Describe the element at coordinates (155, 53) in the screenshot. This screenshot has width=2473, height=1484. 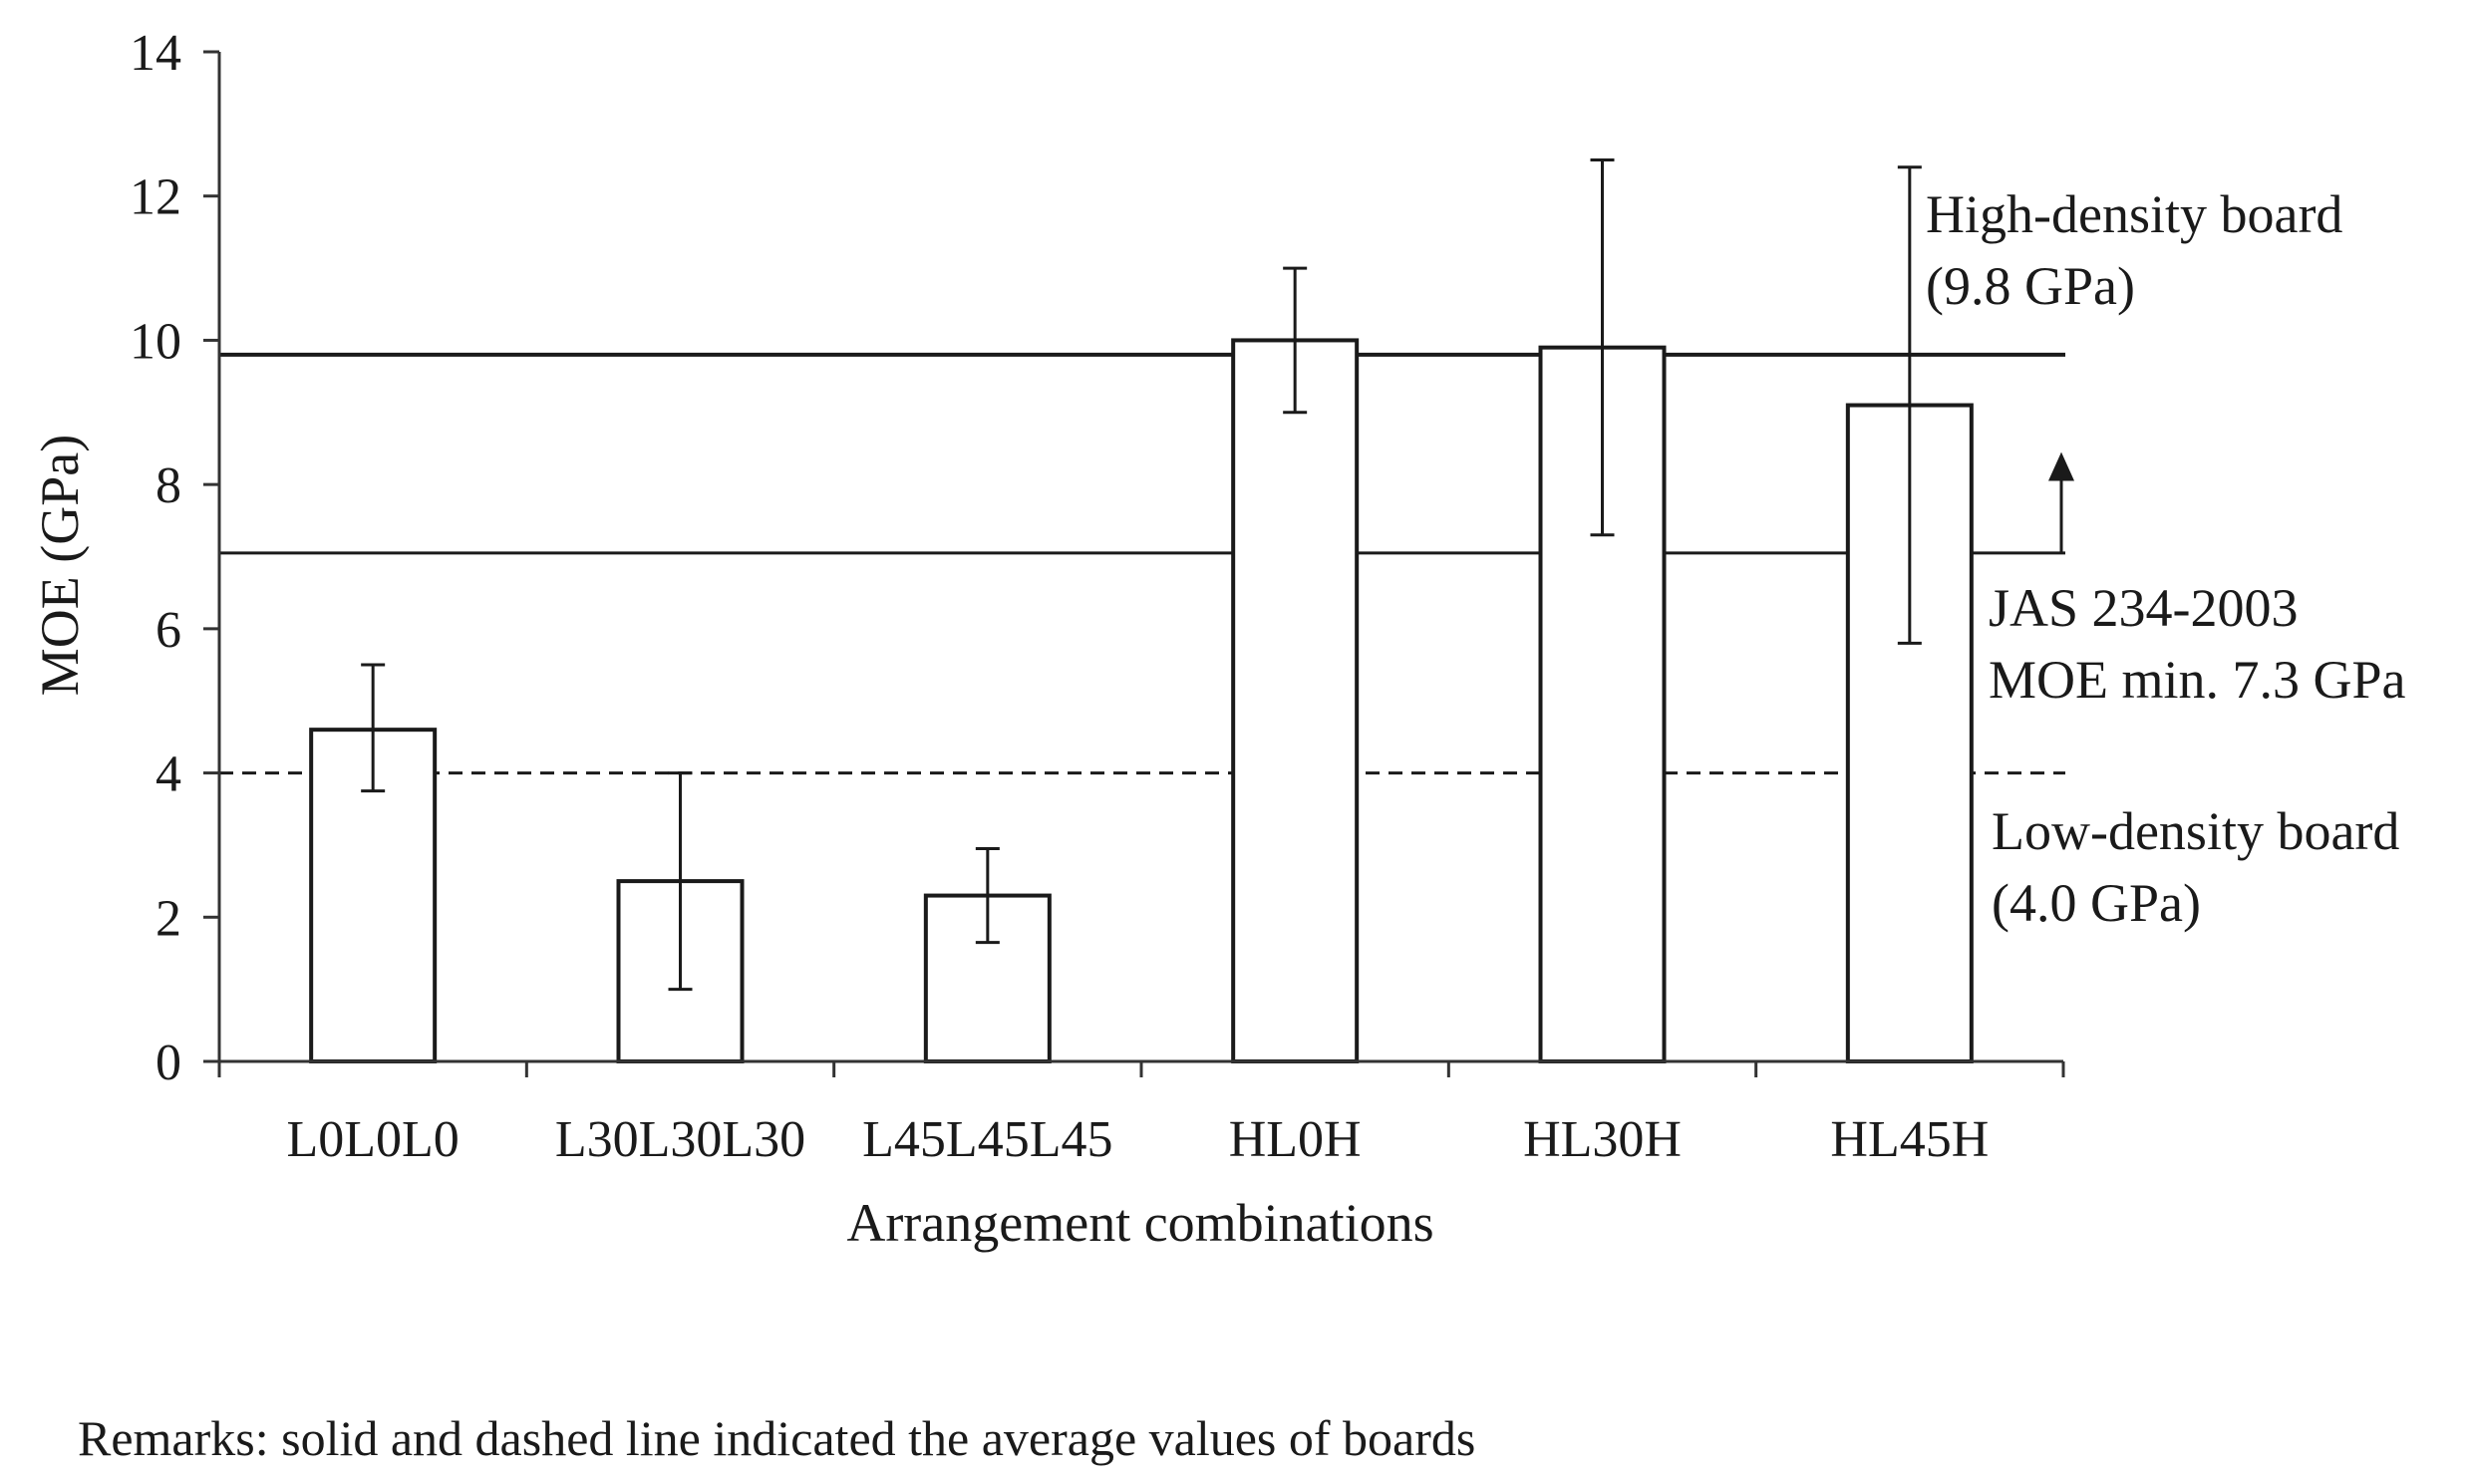
I see `y-tick-label: 14` at that location.